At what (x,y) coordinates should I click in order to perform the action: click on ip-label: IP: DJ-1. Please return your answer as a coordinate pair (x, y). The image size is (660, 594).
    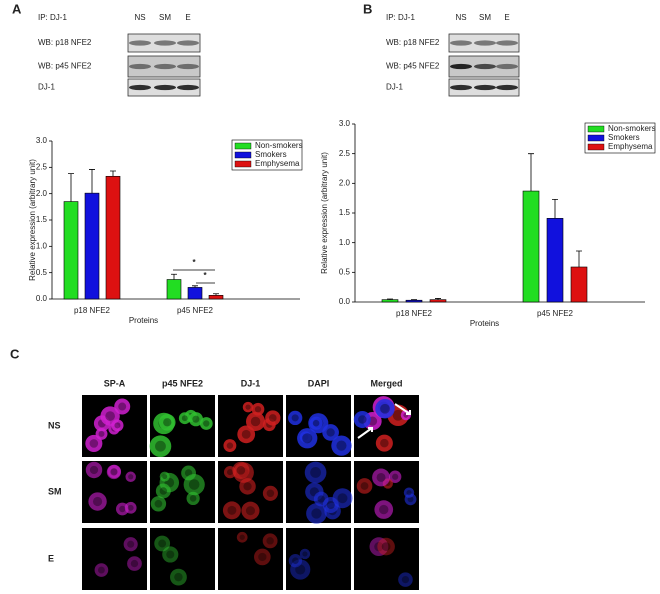
    Looking at the image, I should click on (52, 17).